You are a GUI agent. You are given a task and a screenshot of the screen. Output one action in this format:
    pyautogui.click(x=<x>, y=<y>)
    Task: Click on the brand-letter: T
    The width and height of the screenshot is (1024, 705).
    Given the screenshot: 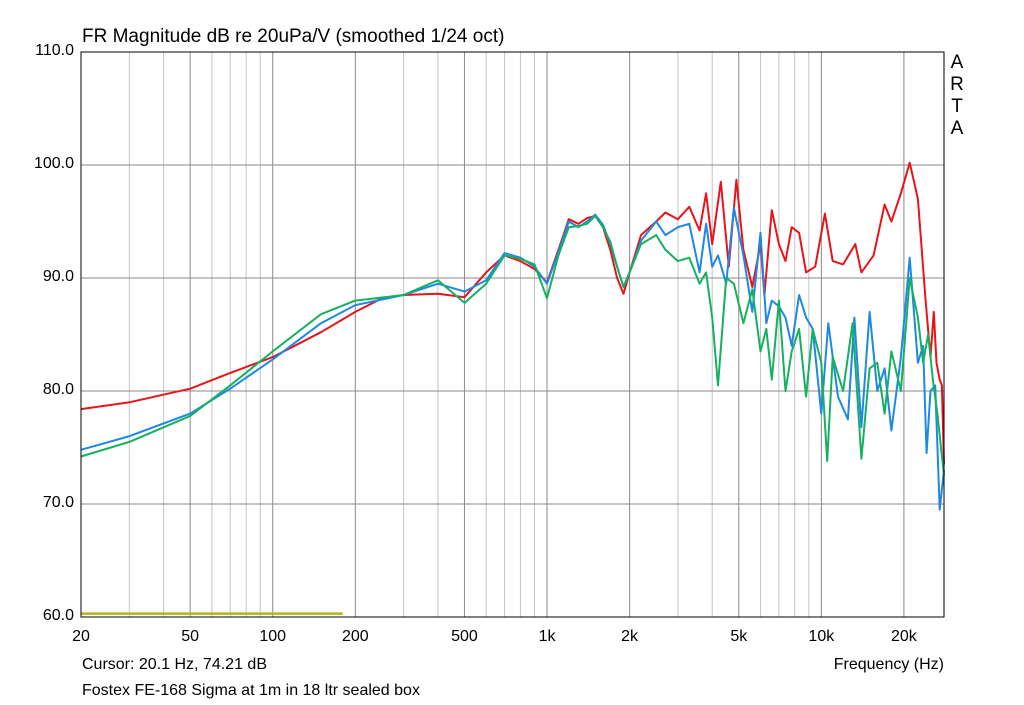 What is the action you would take?
    pyautogui.click(x=957, y=106)
    